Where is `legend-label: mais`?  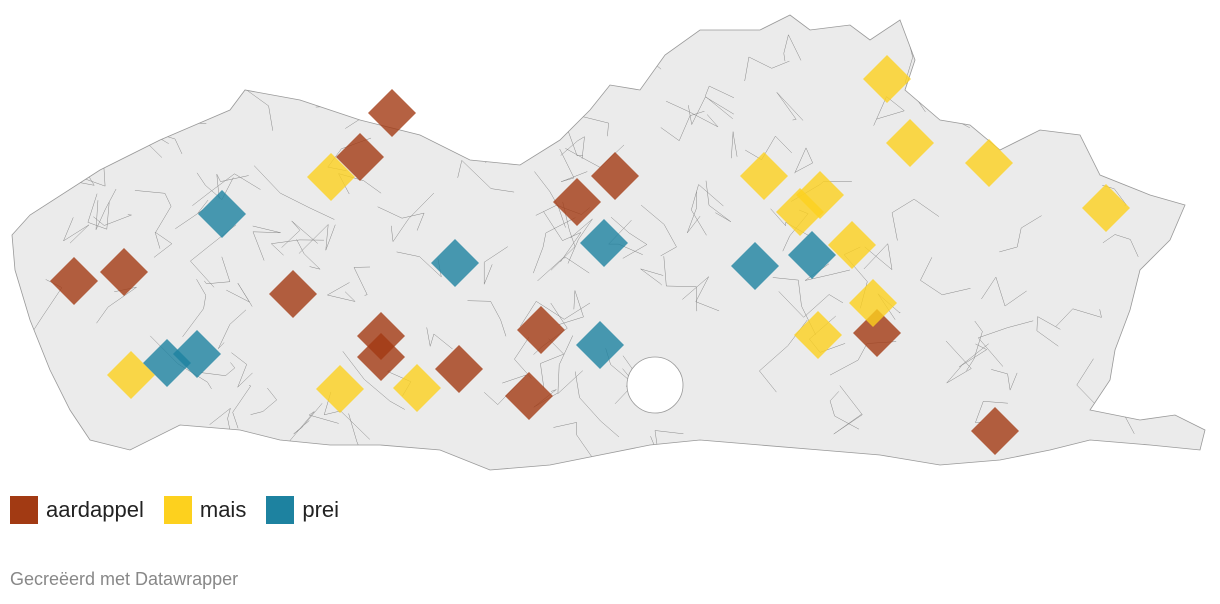 legend-label: mais is located at coordinates (223, 509).